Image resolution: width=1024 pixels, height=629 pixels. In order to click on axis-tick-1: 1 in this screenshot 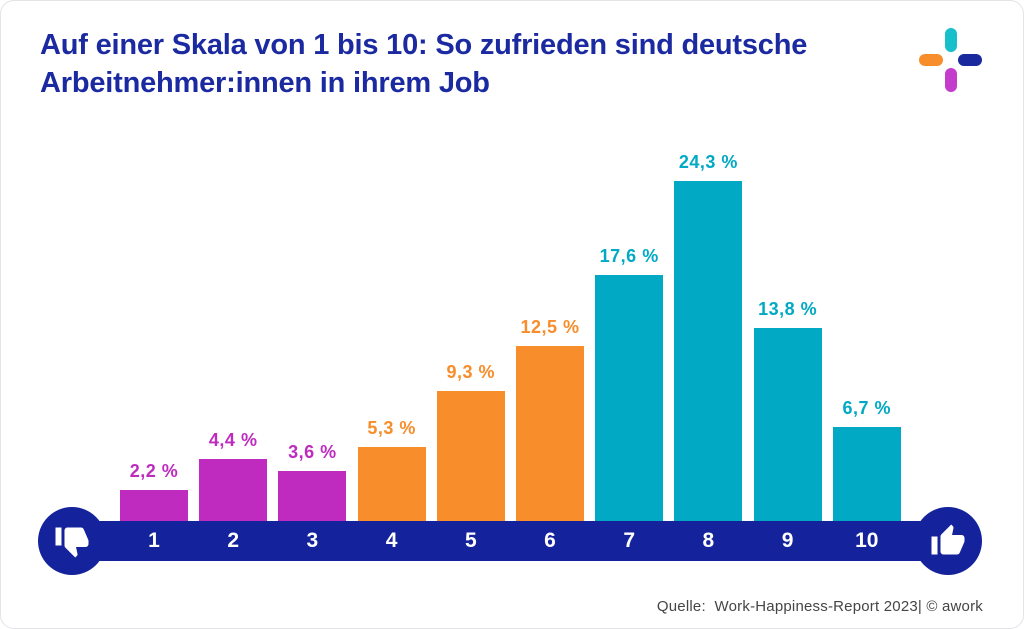, I will do `click(154, 540)`.